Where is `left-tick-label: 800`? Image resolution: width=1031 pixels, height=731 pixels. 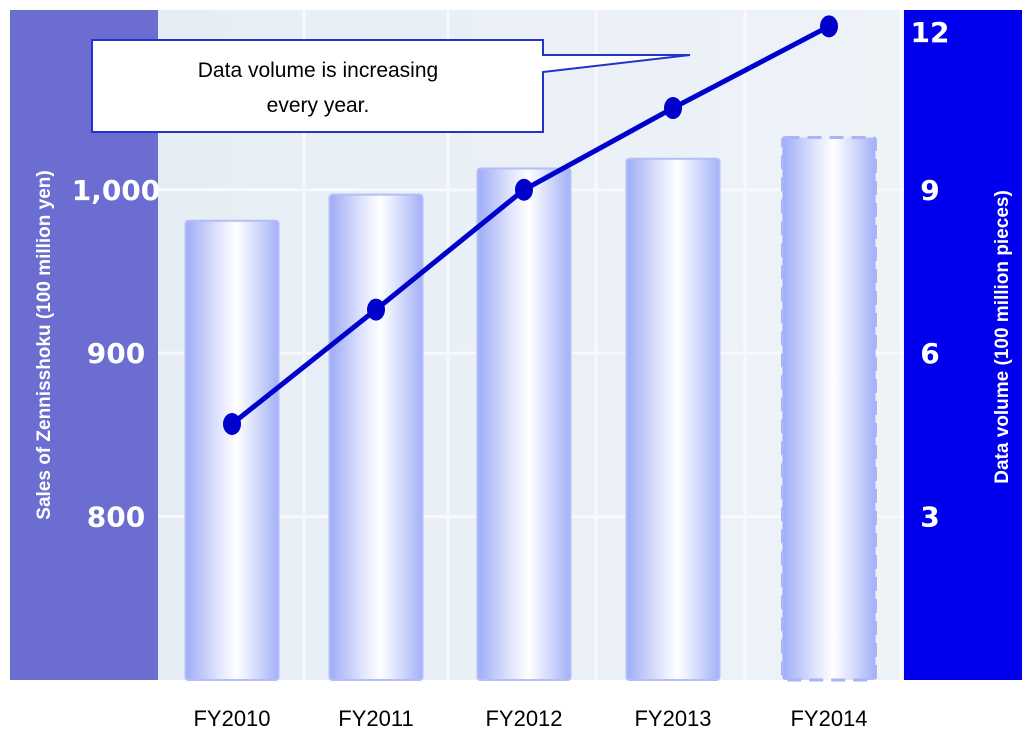 left-tick-label: 800 is located at coordinates (116, 517).